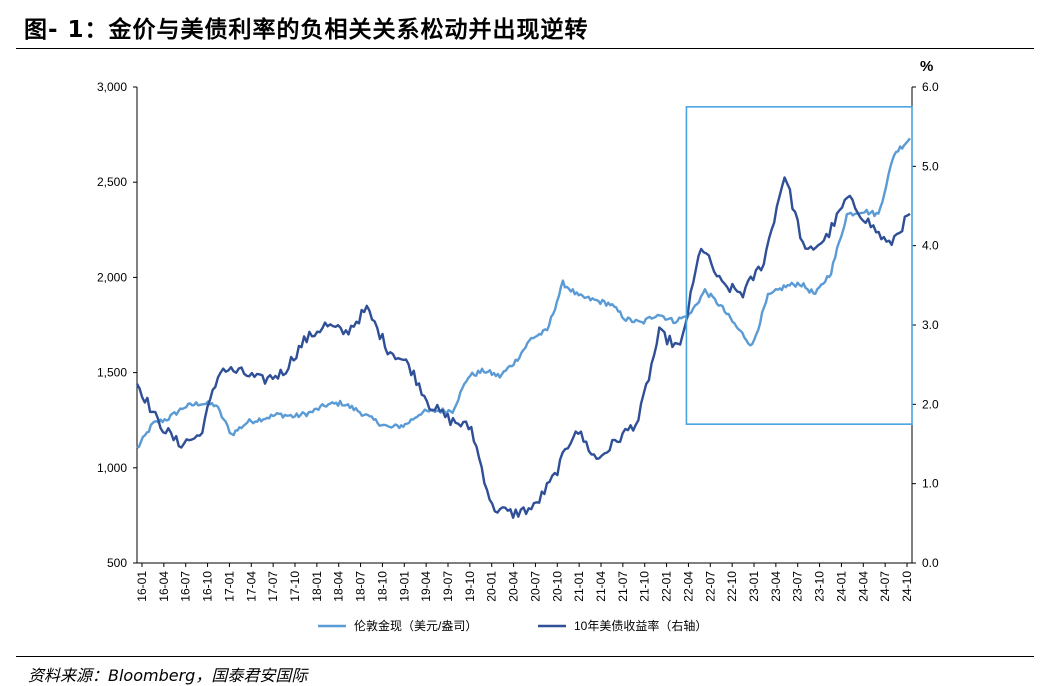 The height and width of the screenshot is (686, 1048). Describe the element at coordinates (112, 373) in the screenshot. I see `left-tick-label: 1,500` at that location.